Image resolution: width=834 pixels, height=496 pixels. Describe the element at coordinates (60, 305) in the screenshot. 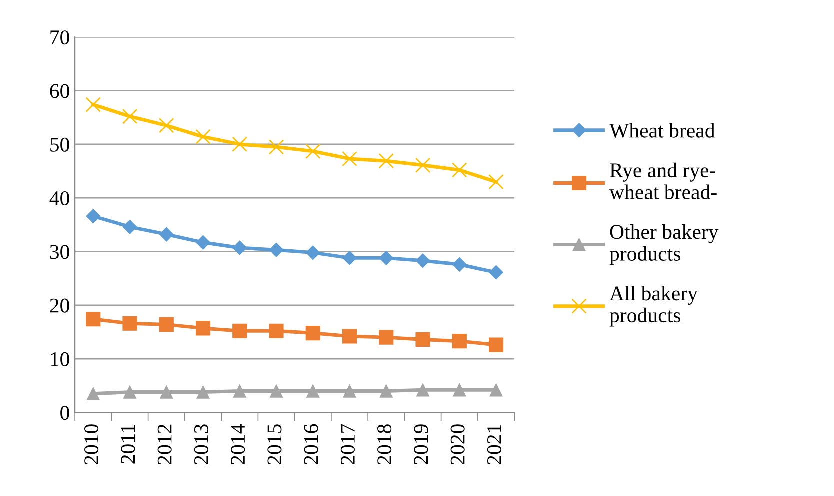

I see `y-tick-label: 20` at that location.